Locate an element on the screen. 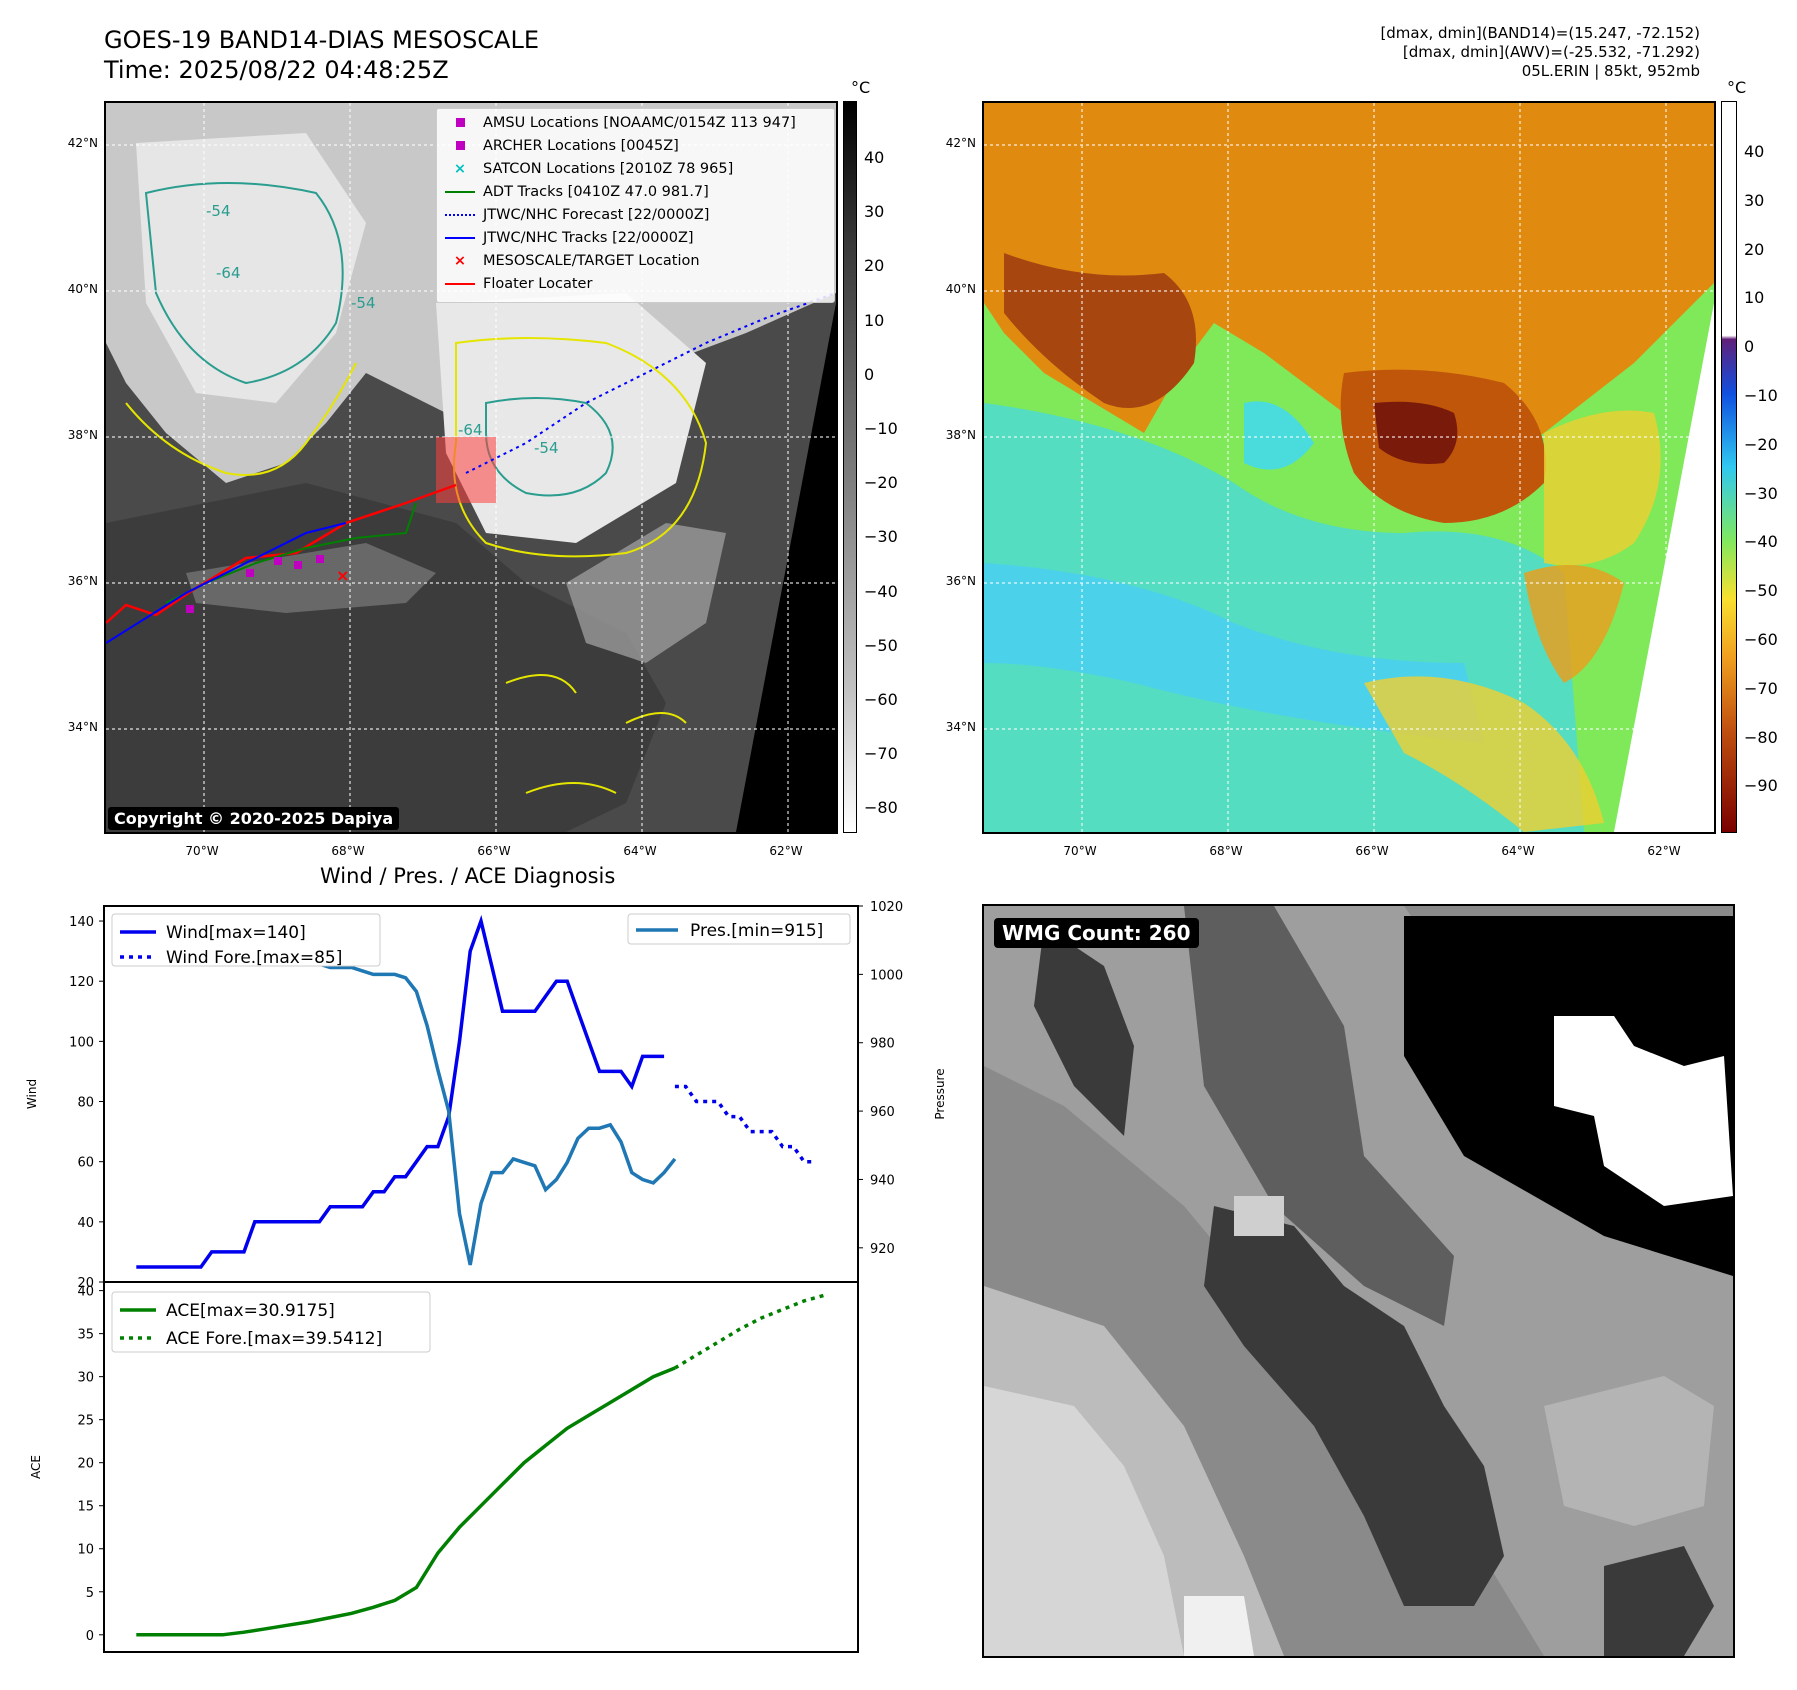  lat-tick-label: 42°N is located at coordinates (82, 143).